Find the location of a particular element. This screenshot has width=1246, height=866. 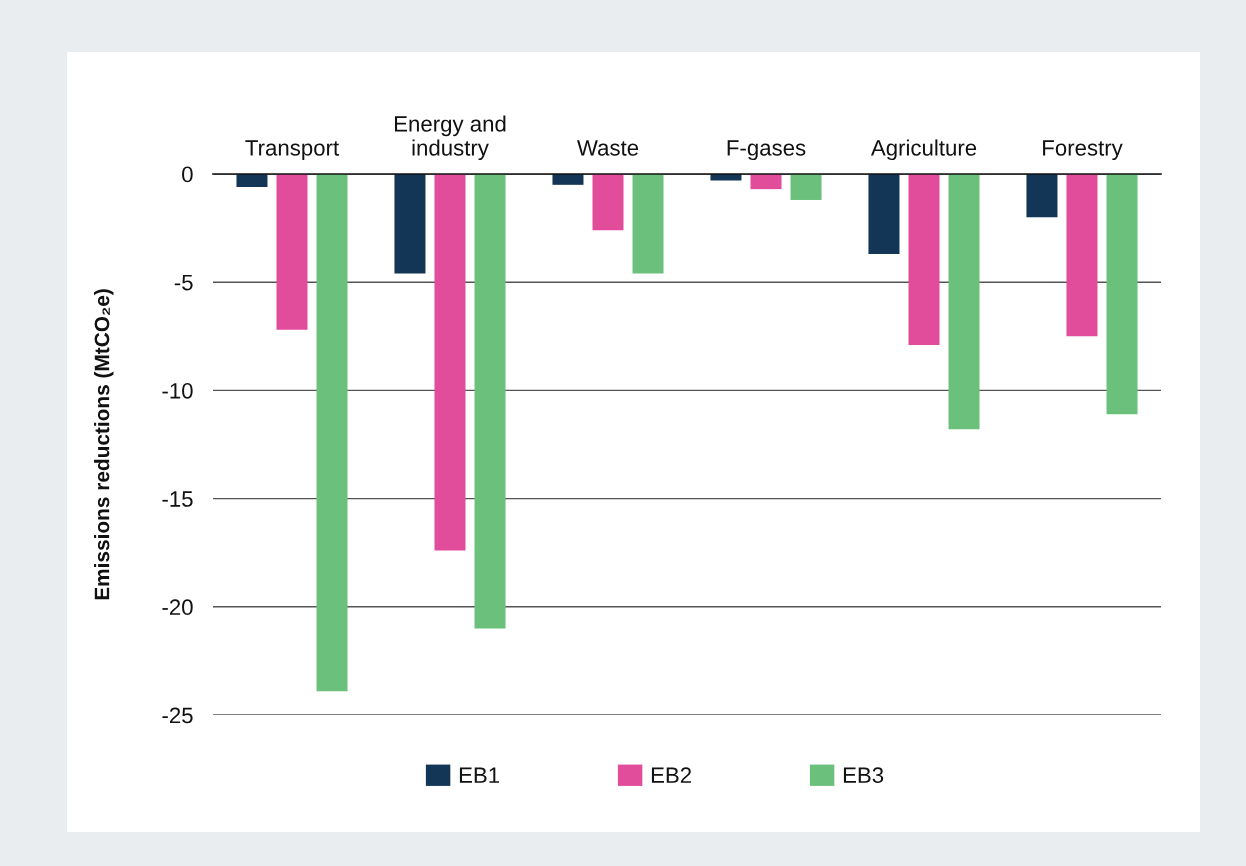

y-axis-title: Emissions reductions (MtCO₂e) is located at coordinates (104, 444).